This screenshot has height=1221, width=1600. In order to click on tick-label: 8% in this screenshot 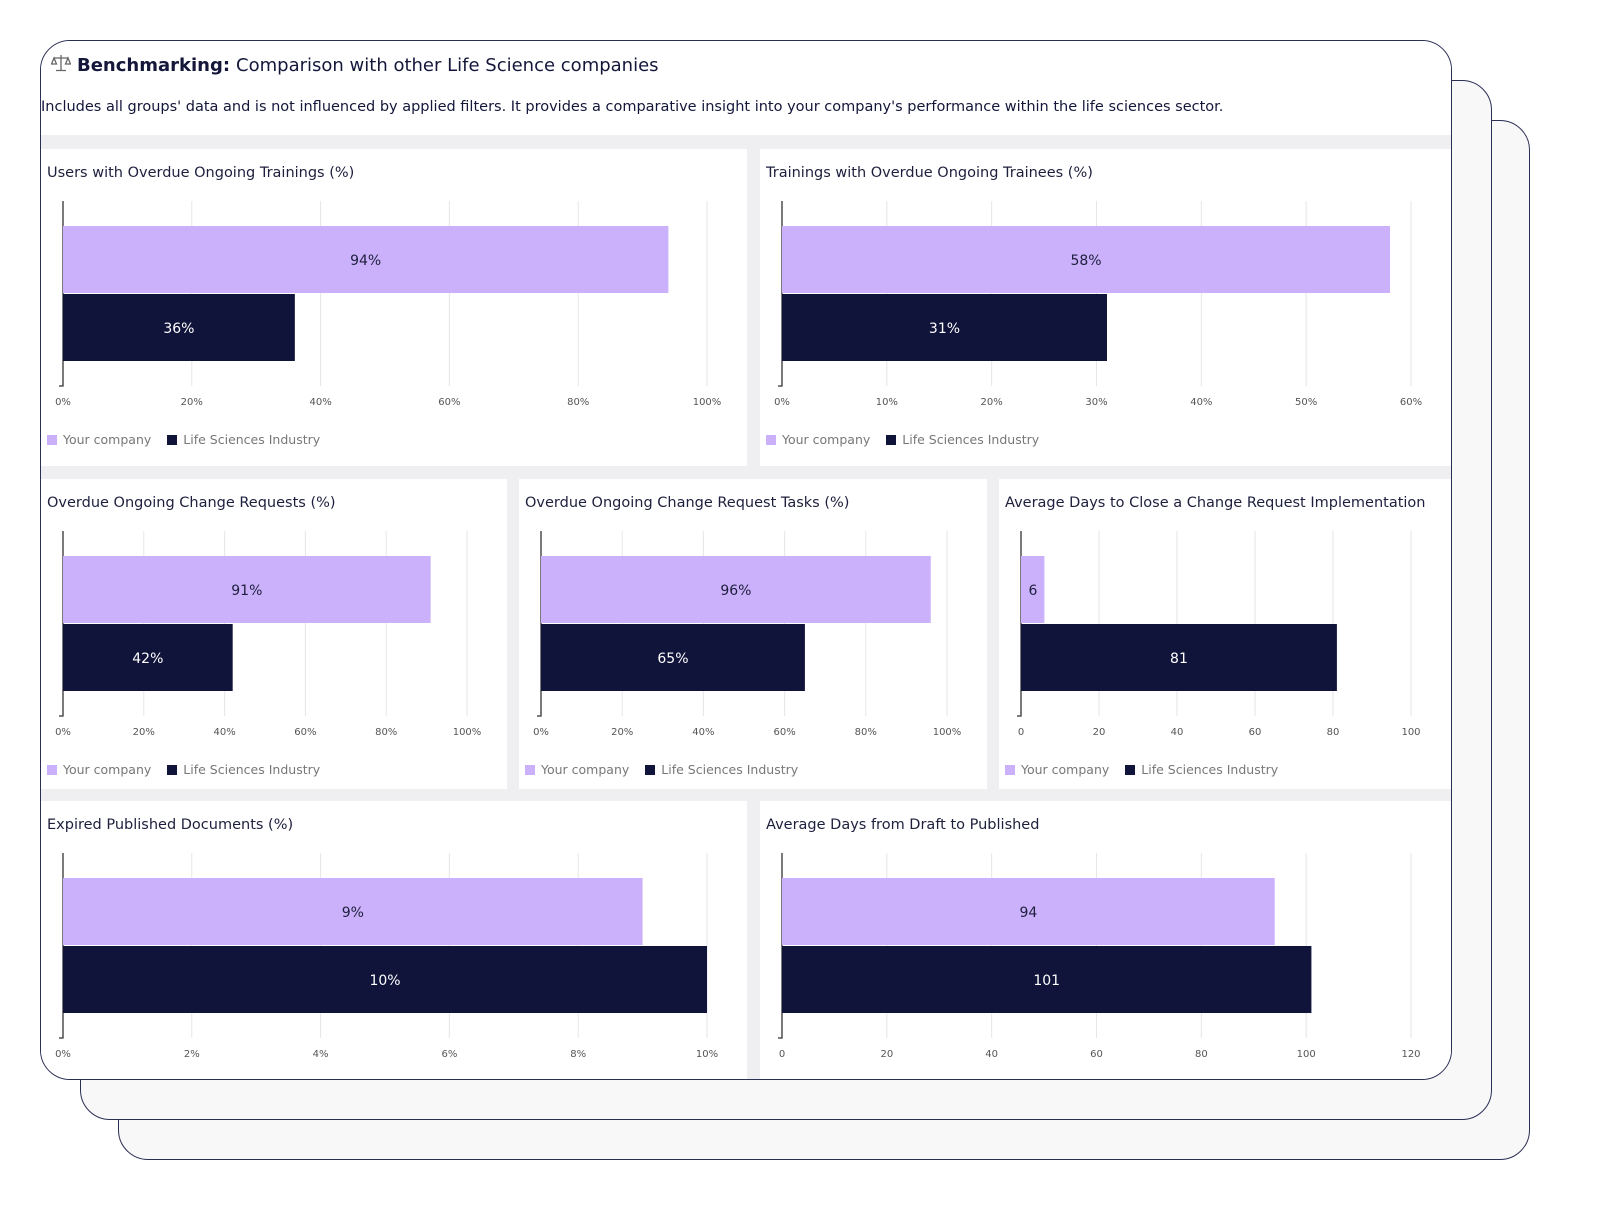, I will do `click(578, 1054)`.